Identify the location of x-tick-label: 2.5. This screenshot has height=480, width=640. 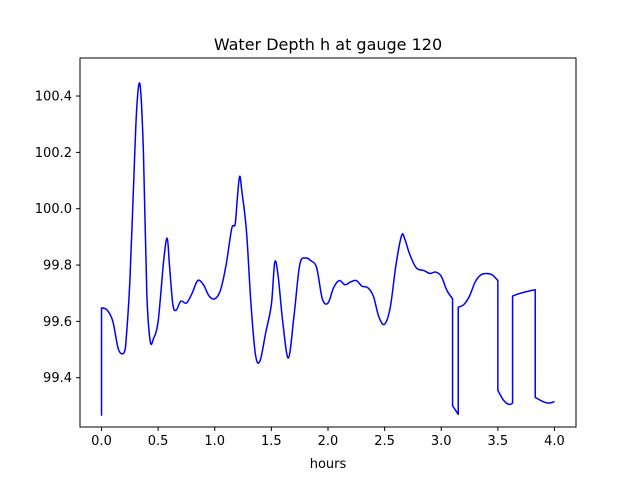
(384, 441).